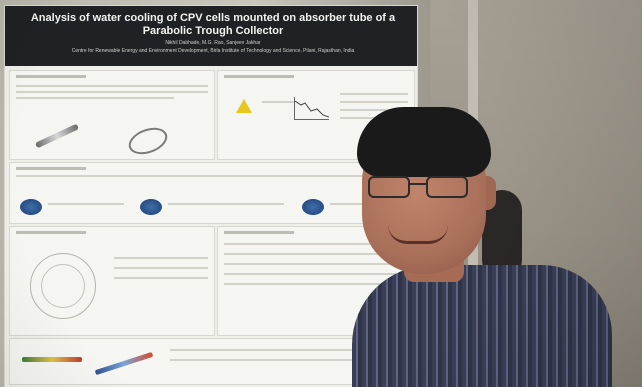 The image size is (642, 387). I want to click on panel-conclusion, so click(212, 361).